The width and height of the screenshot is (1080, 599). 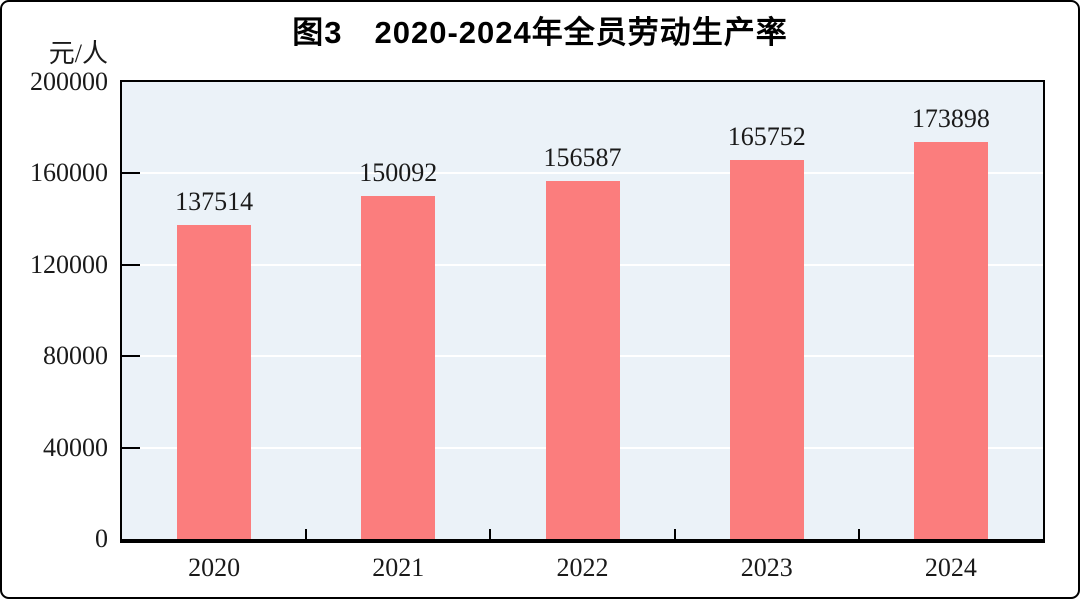 What do you see at coordinates (766, 137) in the screenshot?
I see `bar-value-label: 165752` at bounding box center [766, 137].